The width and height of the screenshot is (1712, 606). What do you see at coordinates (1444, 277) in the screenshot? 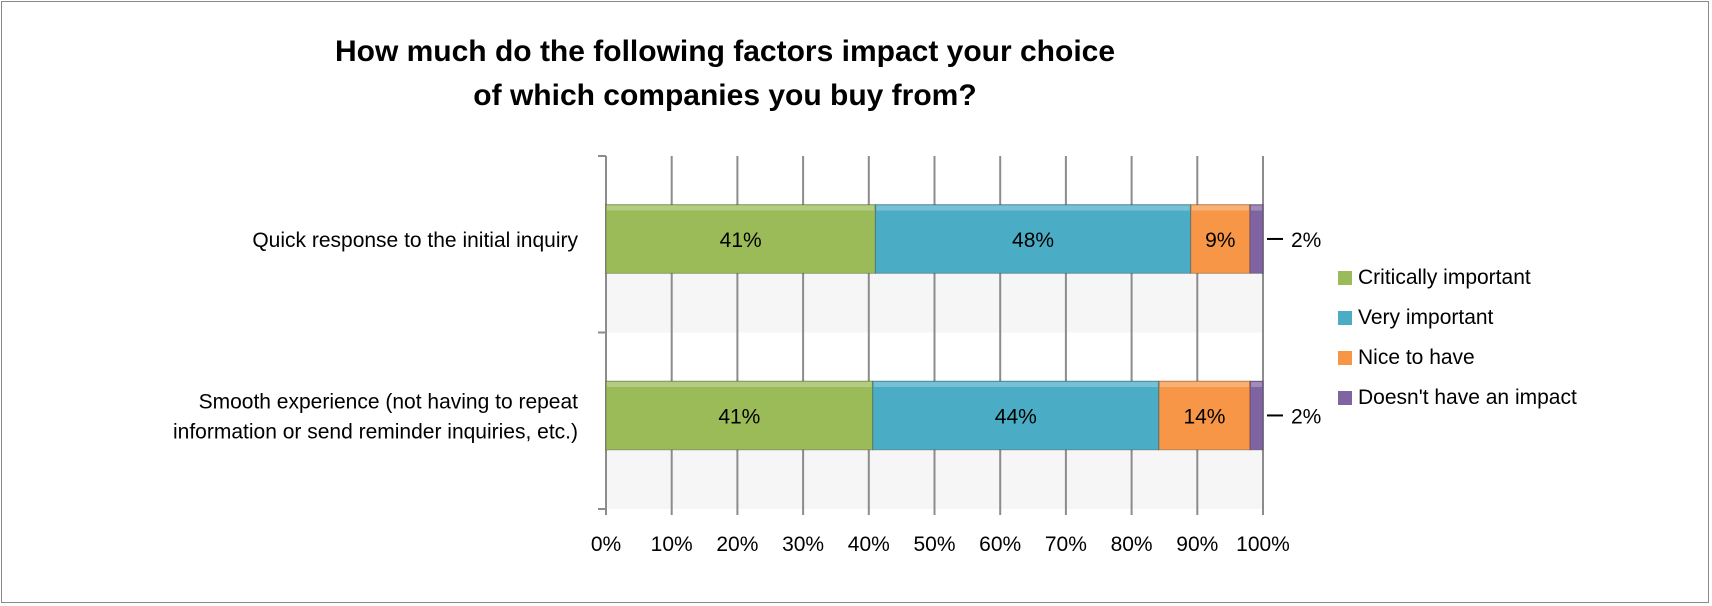
I see `legend-label: Critically important` at bounding box center [1444, 277].